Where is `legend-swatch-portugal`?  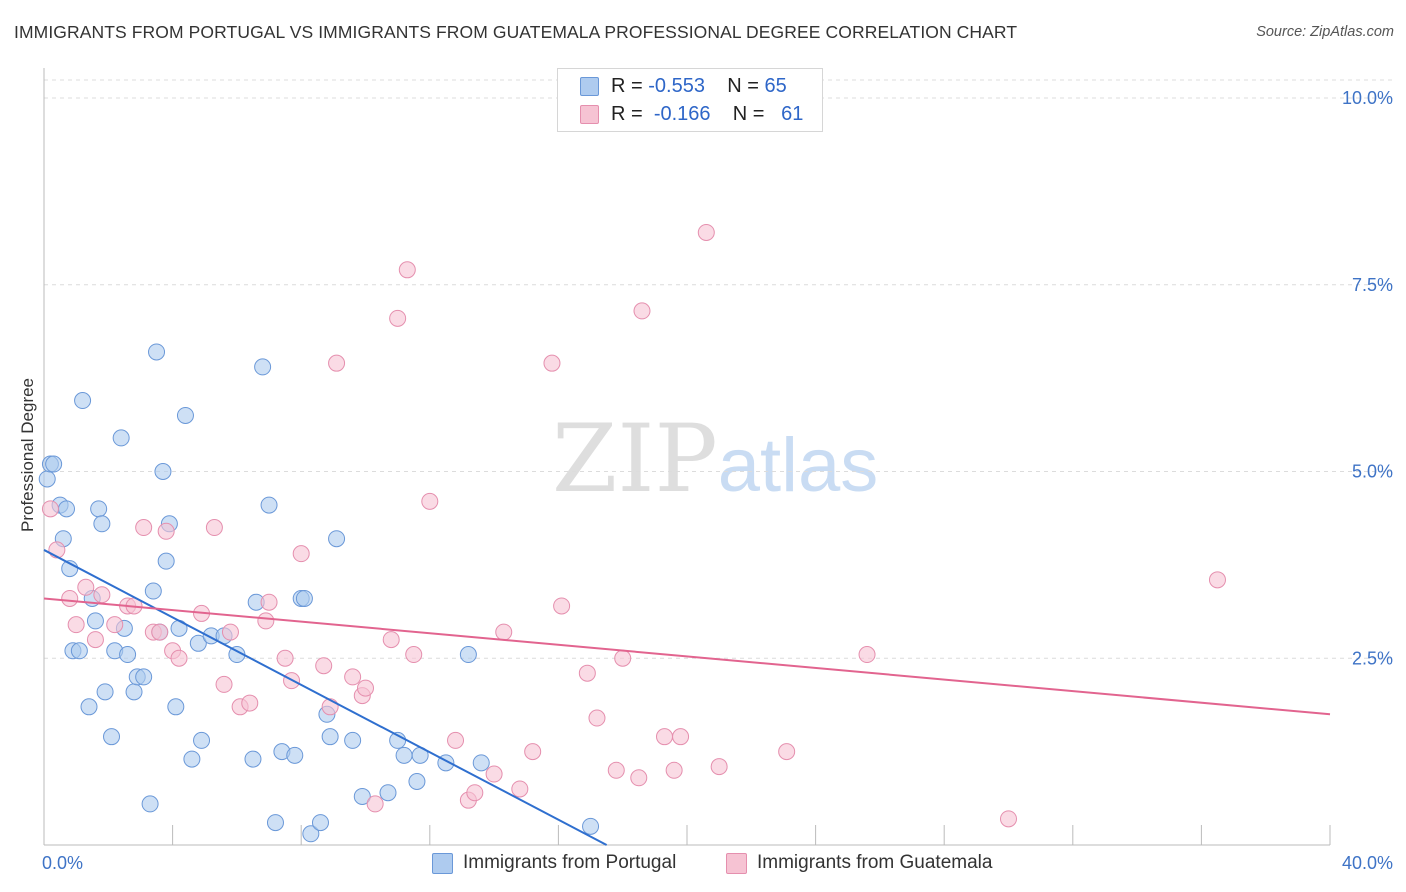 legend-swatch-portugal is located at coordinates (589, 86).